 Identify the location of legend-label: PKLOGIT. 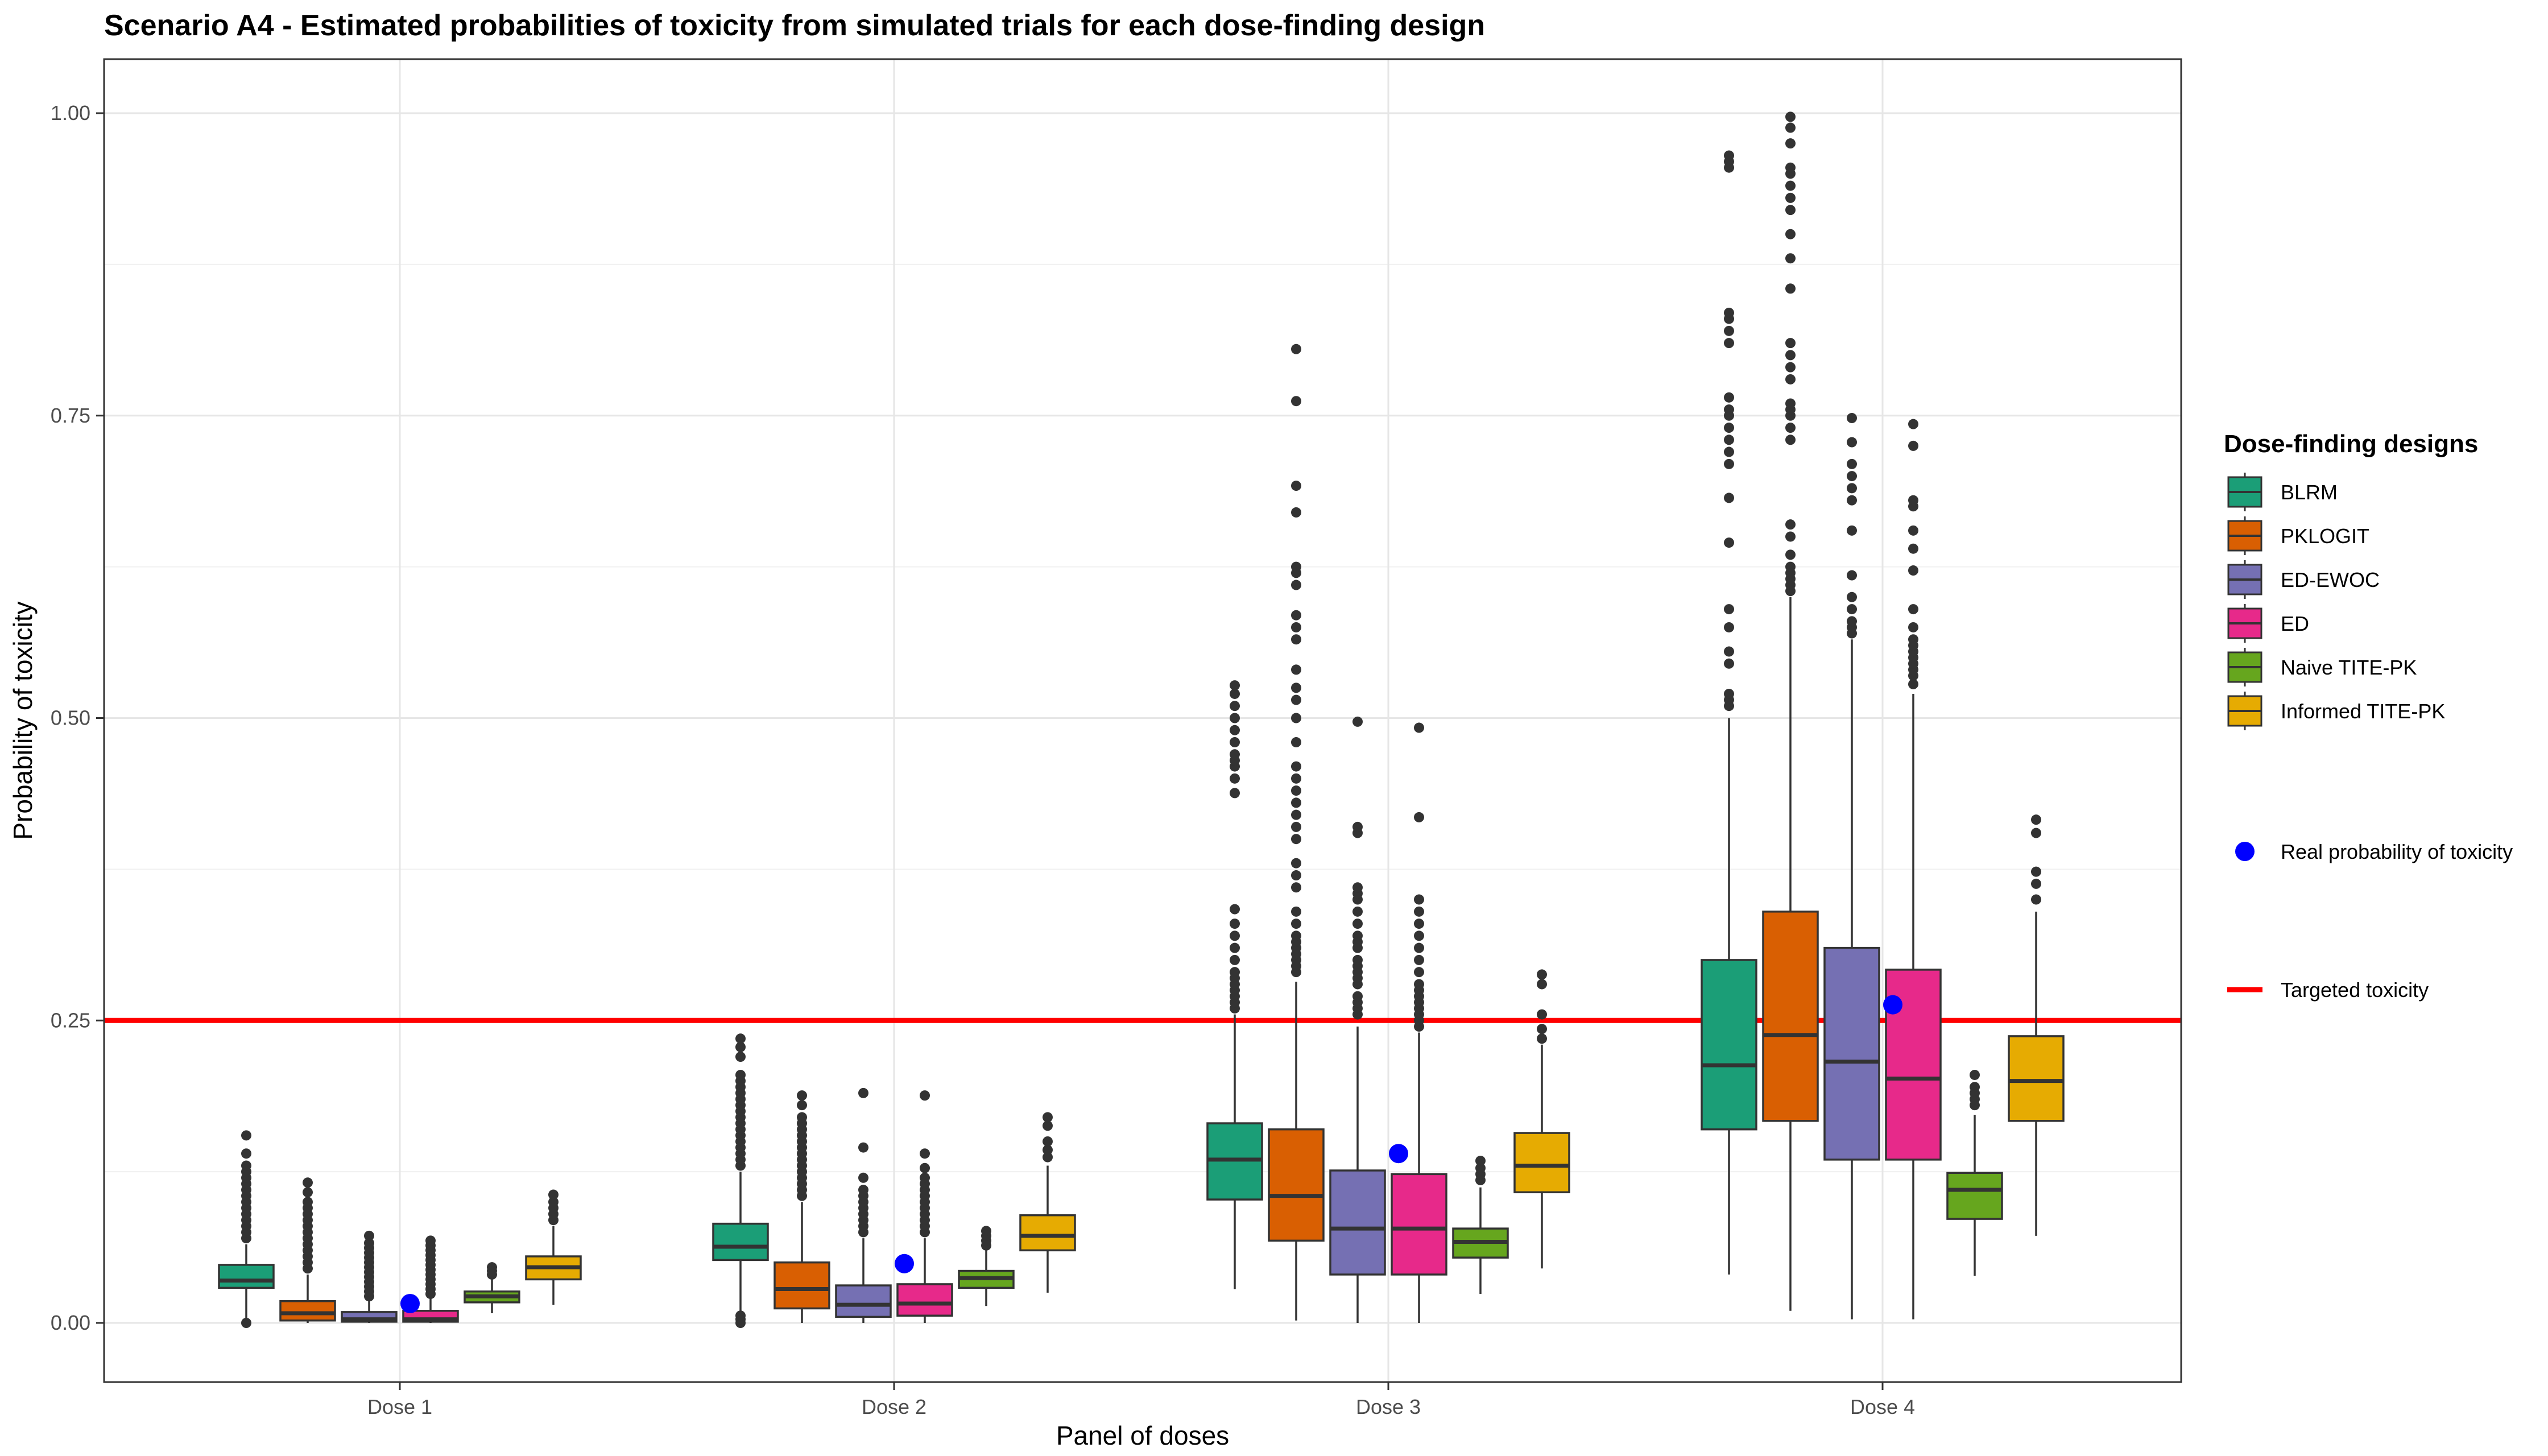
(2325, 536).